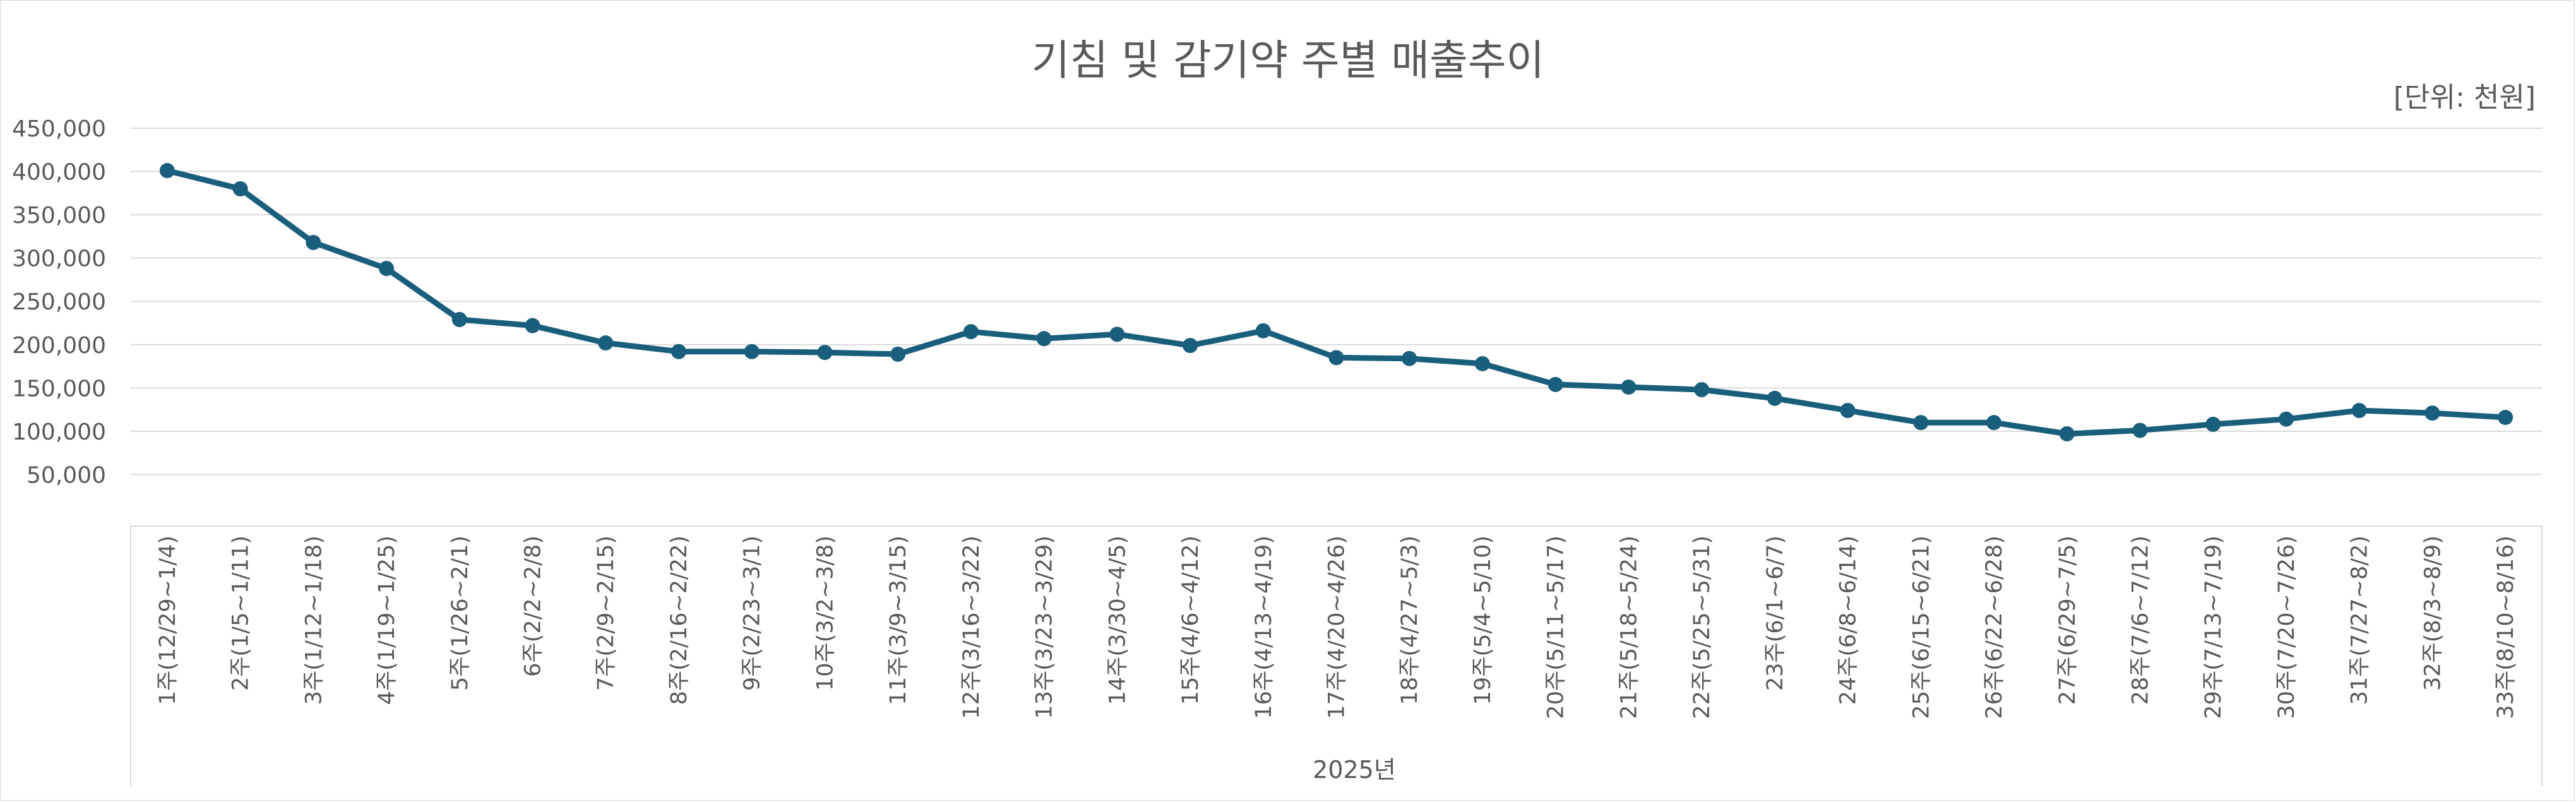  What do you see at coordinates (2464, 97) in the screenshot?
I see `unit-note: [단위: 천원]` at bounding box center [2464, 97].